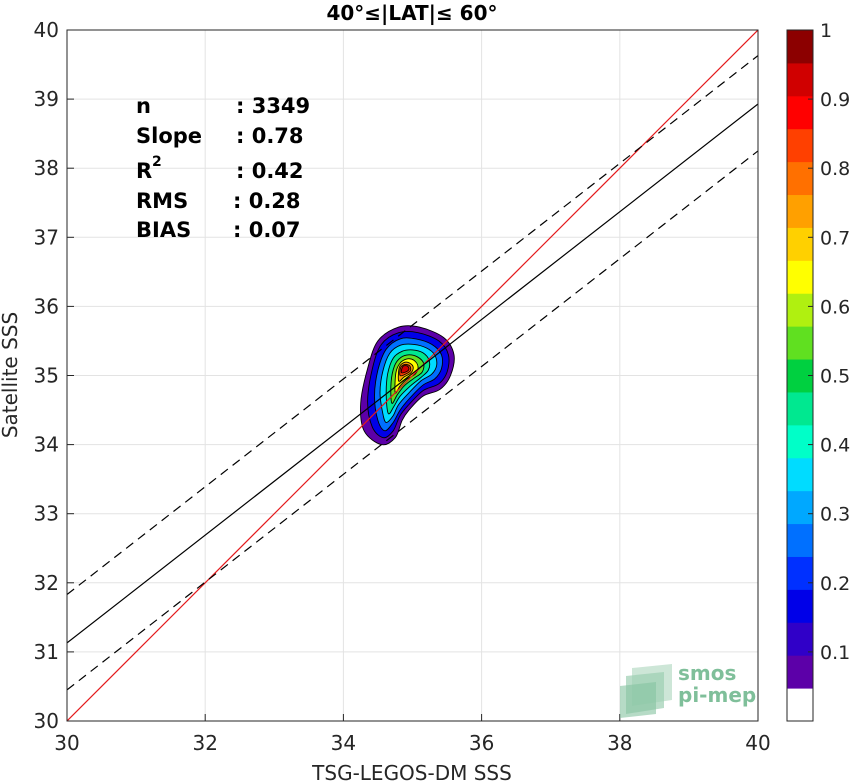  Describe the element at coordinates (46, 376) in the screenshot. I see `y-tick-label: 35` at that location.